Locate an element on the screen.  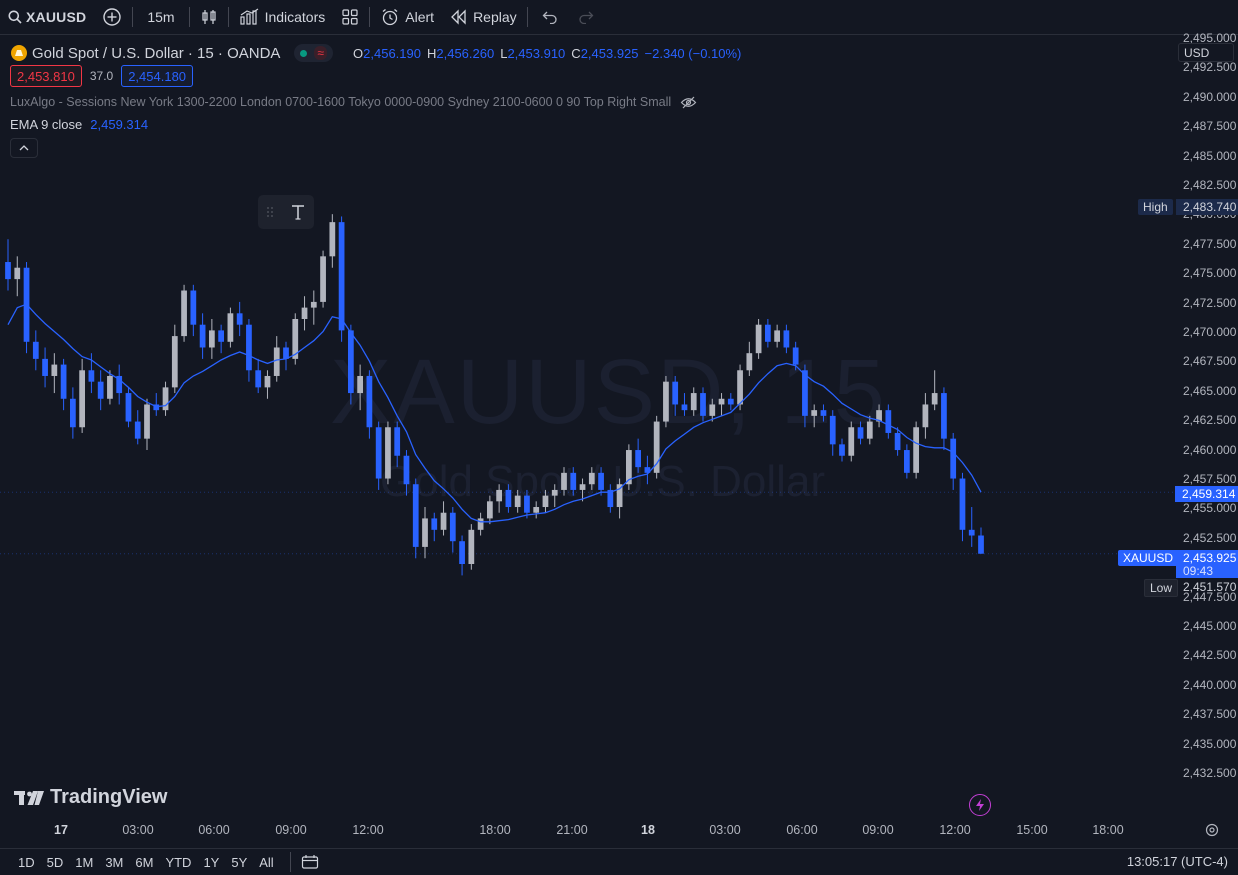
layouts-button is located at coordinates (350, 17).